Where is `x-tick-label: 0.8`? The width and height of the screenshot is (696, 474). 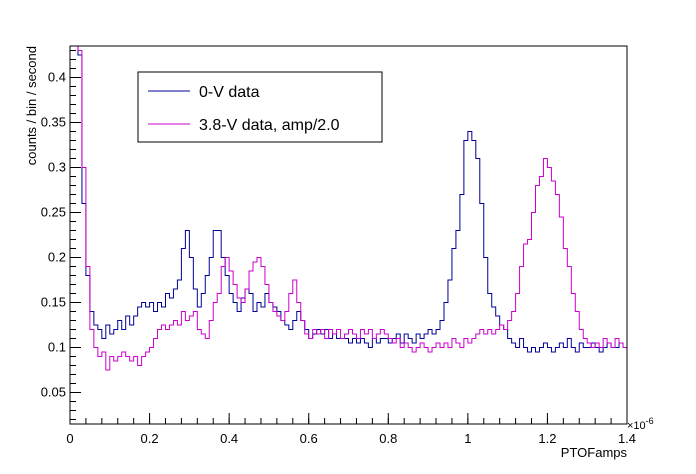 x-tick-label: 0.8 is located at coordinates (388, 438).